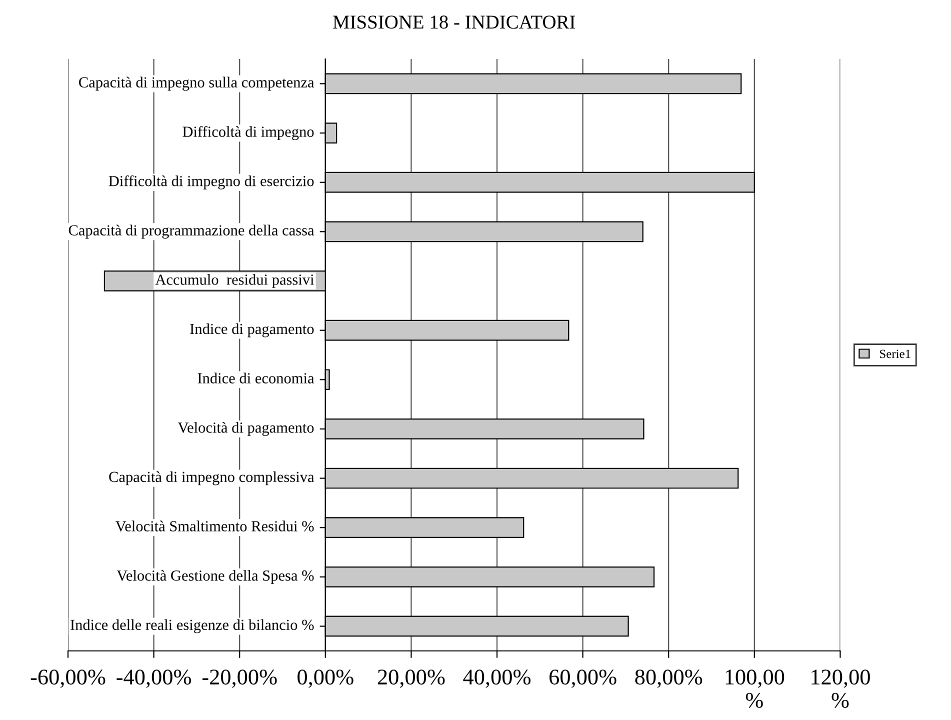 This screenshot has height=720, width=951. Describe the element at coordinates (211, 182) in the screenshot. I see `y-tick-label: Difficoltà di impegno di esercizio` at that location.